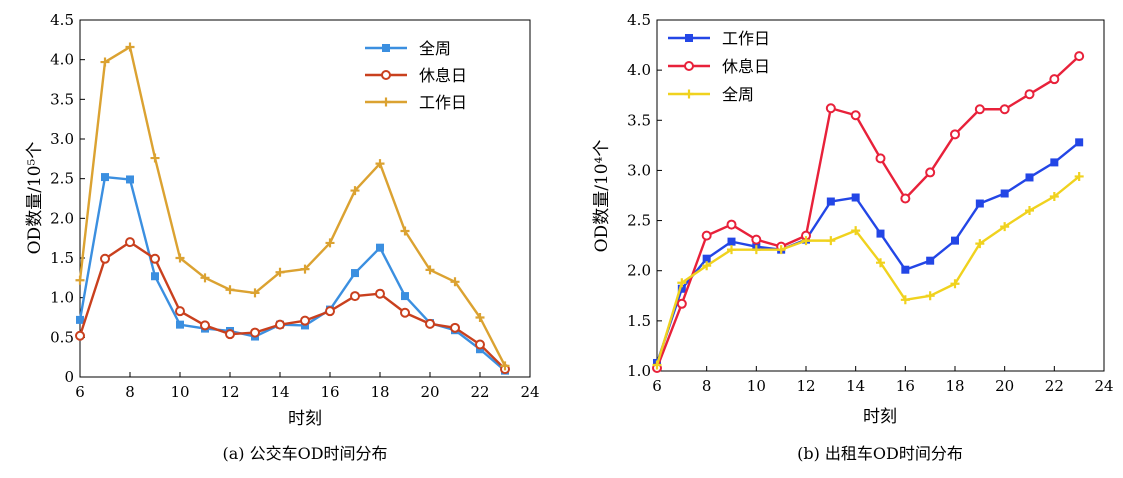  What do you see at coordinates (329, 392) in the screenshot?
I see `x-tick-label: 16` at bounding box center [329, 392].